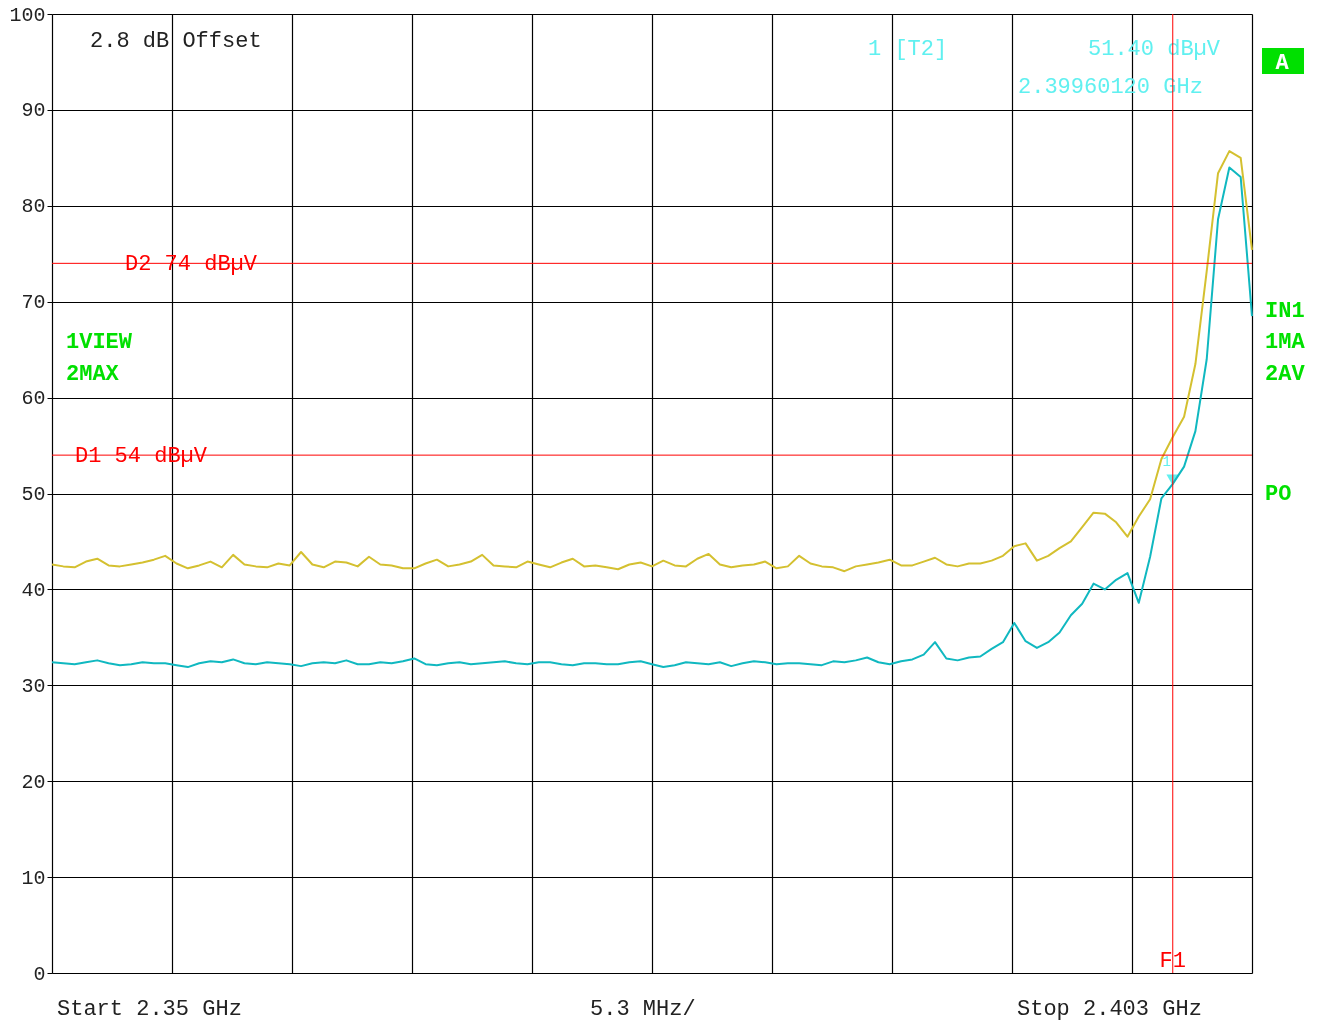  What do you see at coordinates (99, 342) in the screenshot?
I see `annotation: 1VIEW` at bounding box center [99, 342].